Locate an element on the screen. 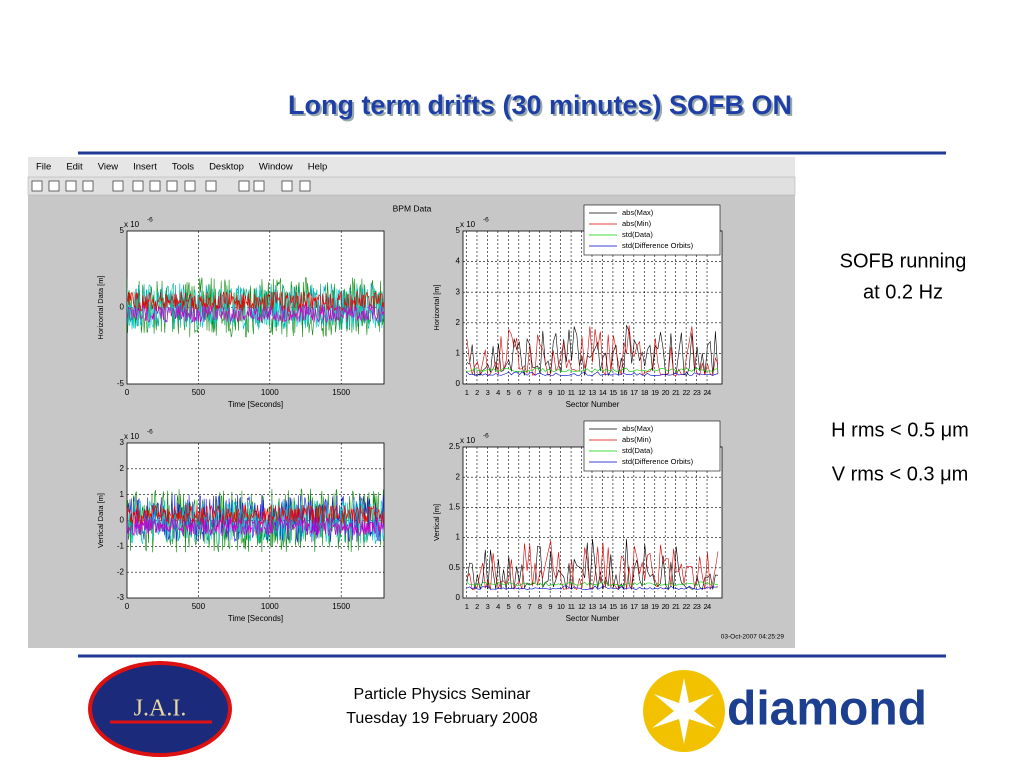  x-tick-label: 1 is located at coordinates (467, 392).